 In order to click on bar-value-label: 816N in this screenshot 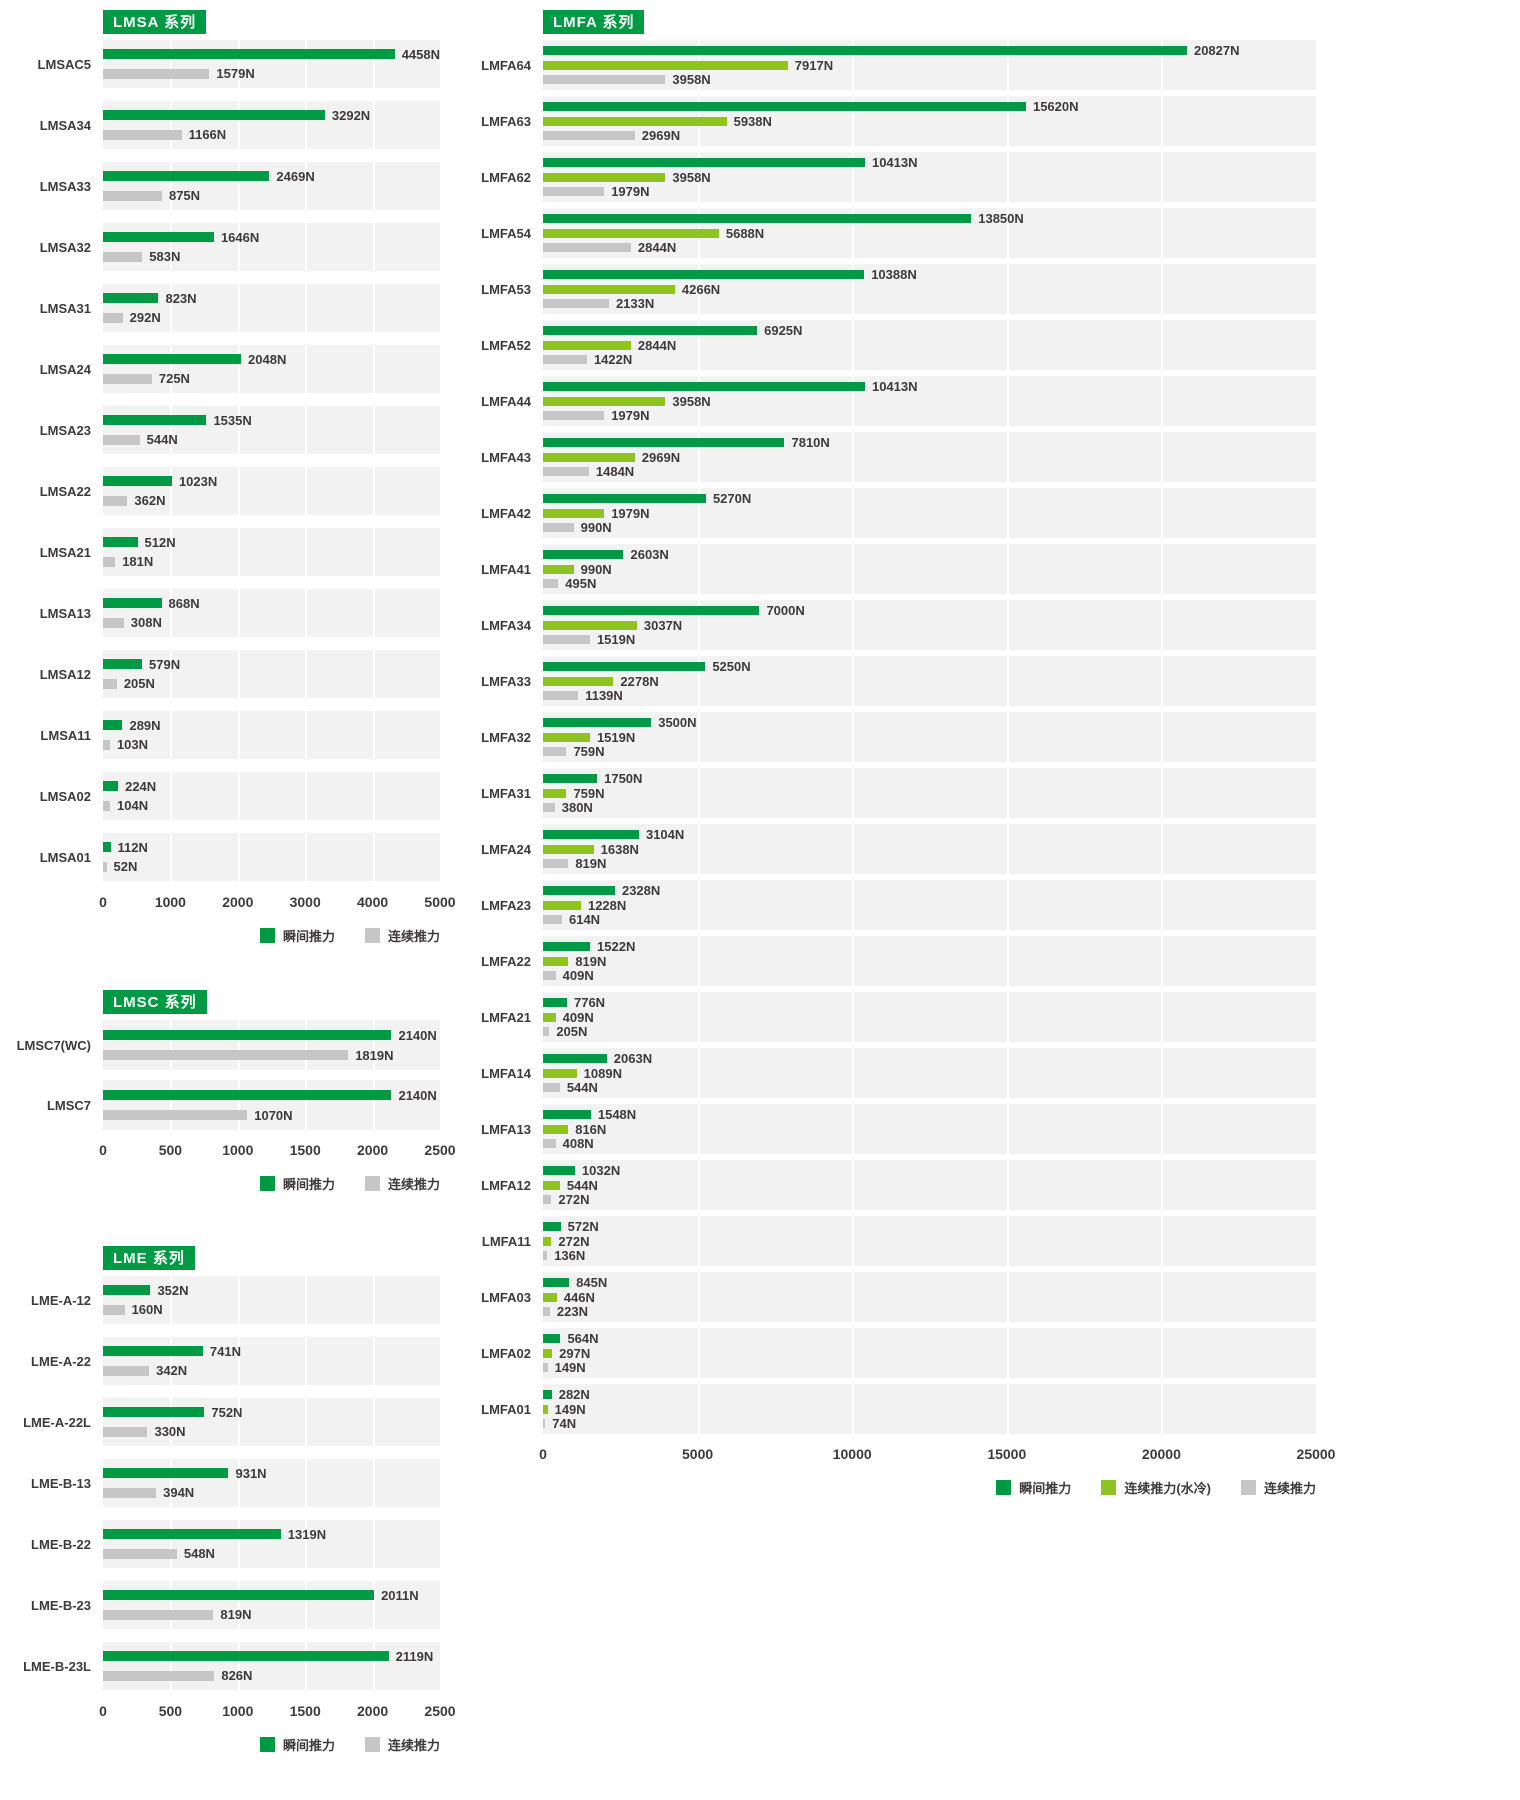, I will do `click(591, 1129)`.